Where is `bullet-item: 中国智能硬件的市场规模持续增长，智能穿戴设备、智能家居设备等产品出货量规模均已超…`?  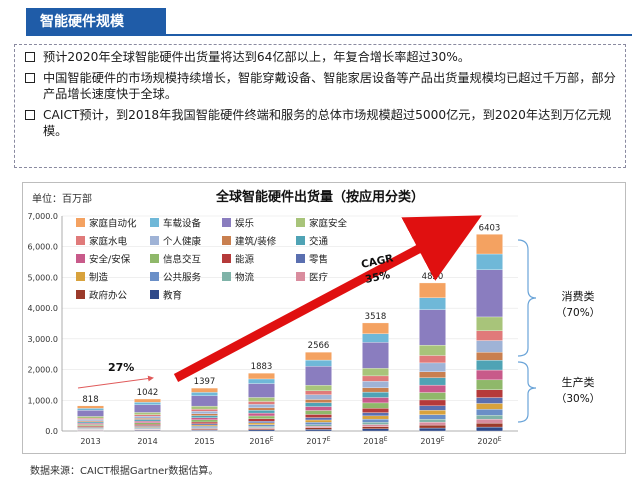
bullet-item: 中国智能硬件的市场规模持续增长，智能穿戴设备、智能家居设备等产品出货量规模均已超… is located at coordinates (320, 86).